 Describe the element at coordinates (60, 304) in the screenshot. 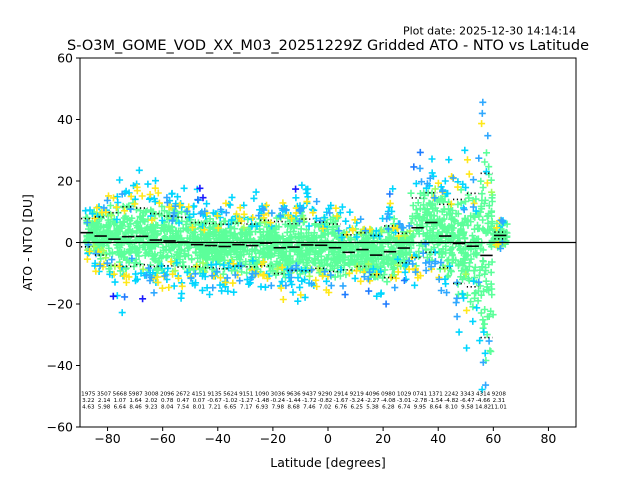

I see `y-tick-label--20: −20` at that location.